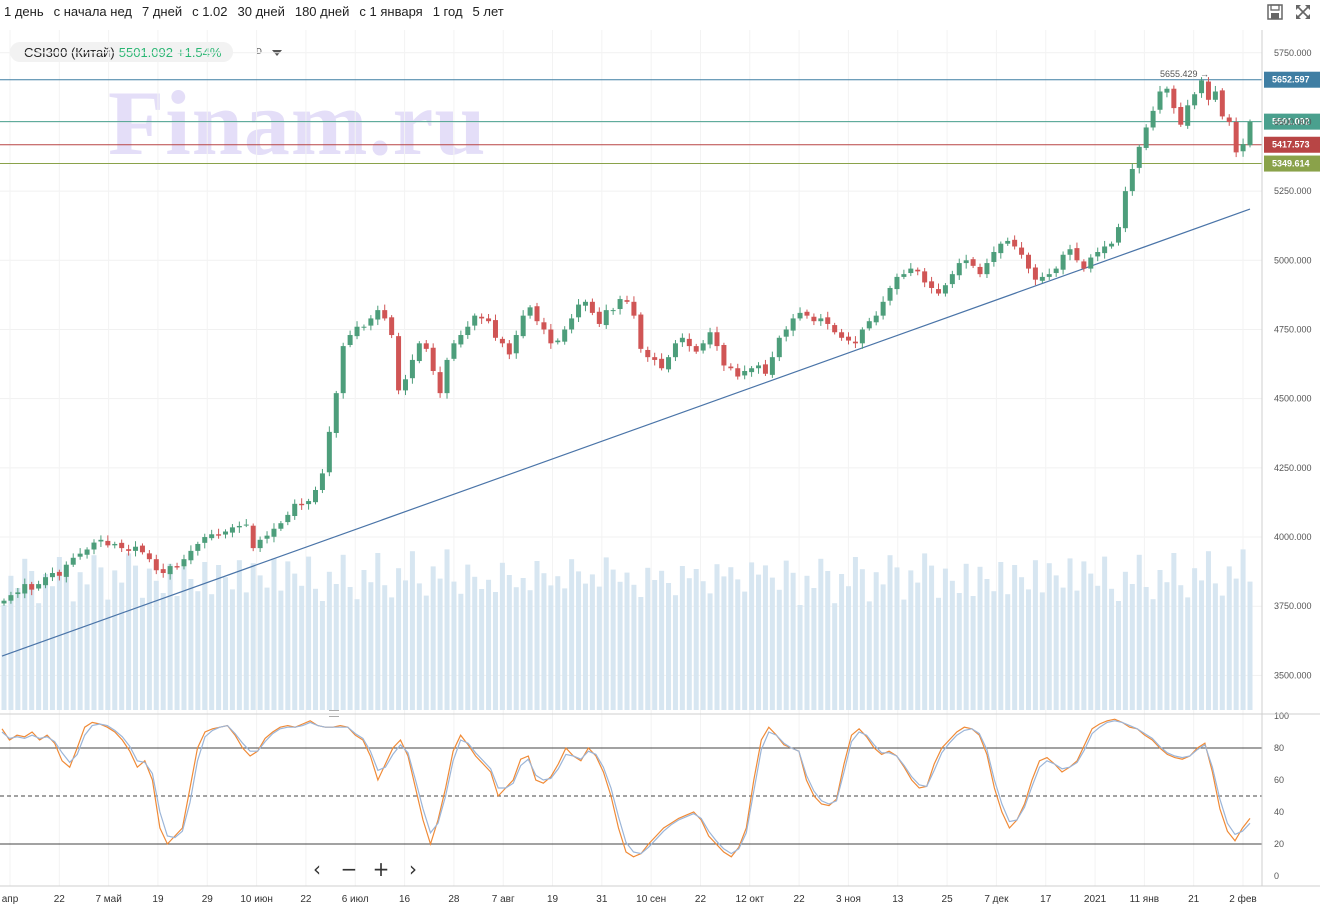 This screenshot has height=910, width=1320. I want to click on period-button-4: 30 дней, so click(261, 11).